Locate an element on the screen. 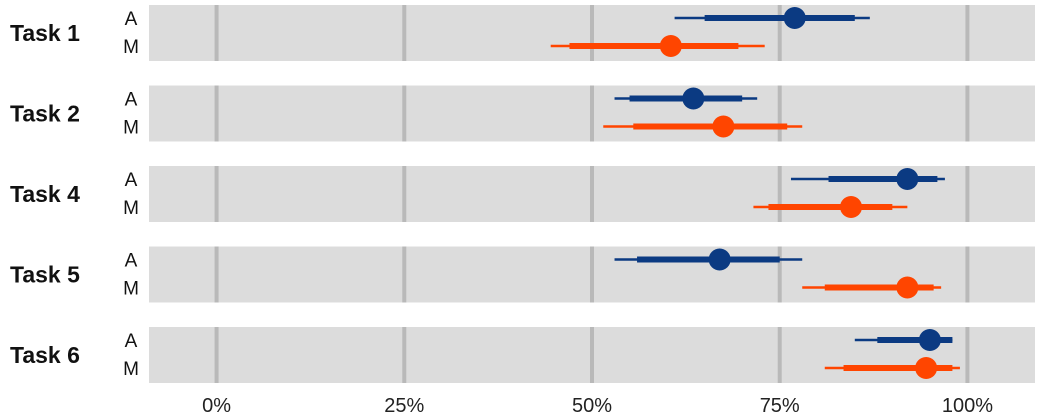  row-label-5-A: A is located at coordinates (131, 341).